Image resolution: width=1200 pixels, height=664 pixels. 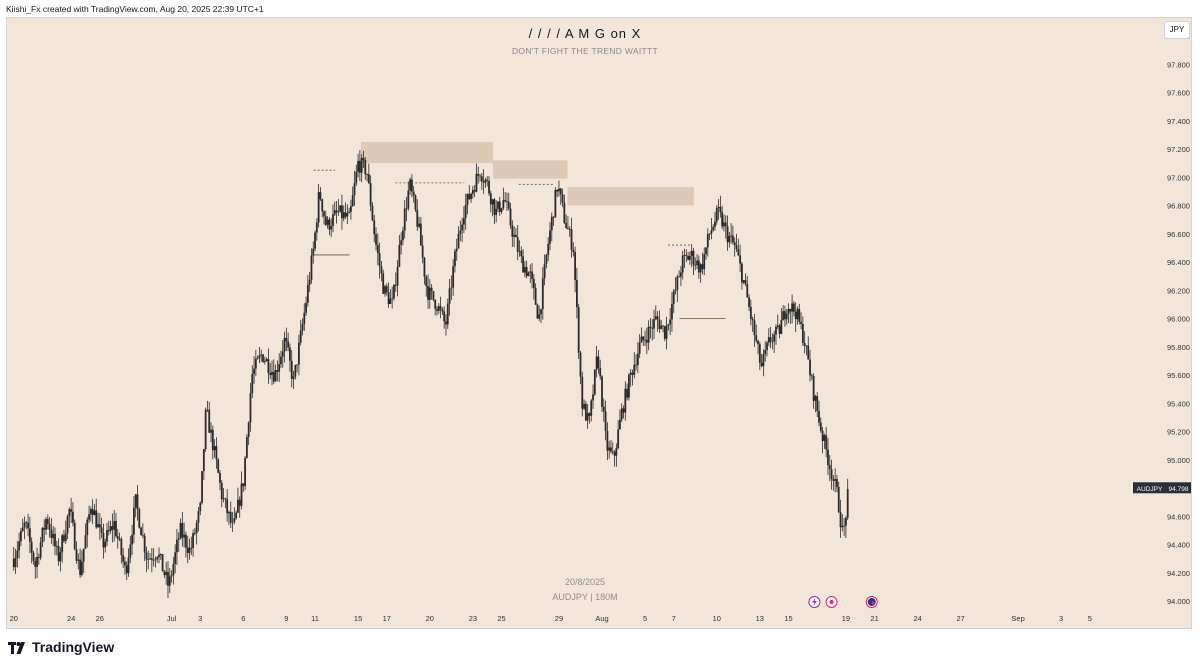 I want to click on currency-button: JPY, so click(x=1177, y=30).